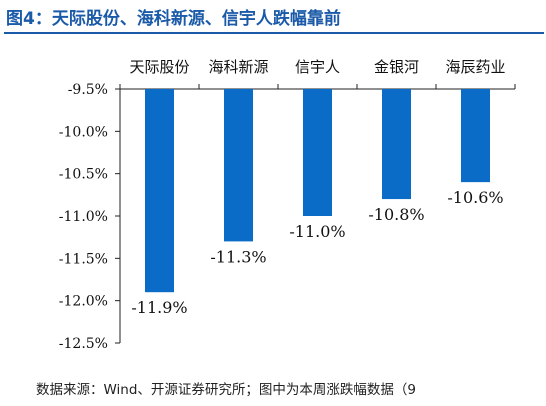  I want to click on data-label: -11.9%, so click(159, 307).